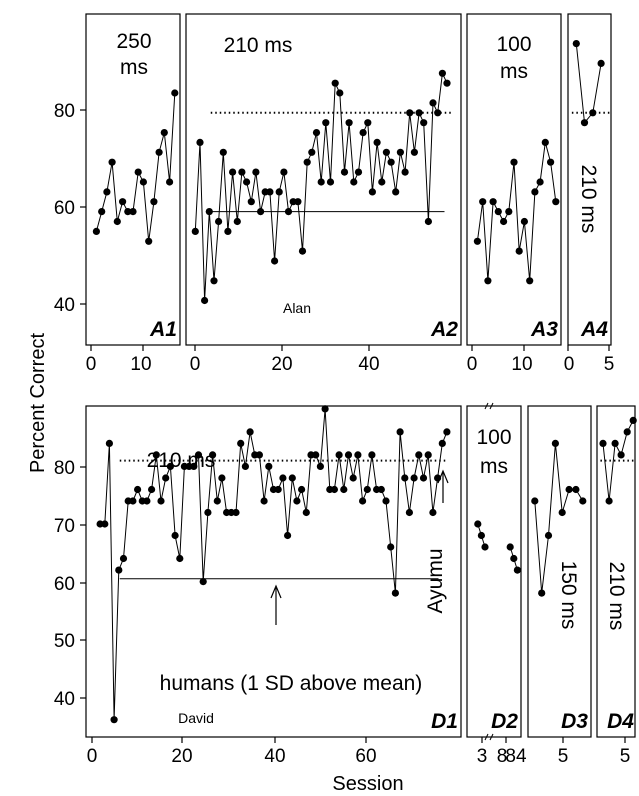 Image resolution: width=639 pixels, height=796 pixels. Describe the element at coordinates (195, 364) in the screenshot. I see `xtick-A2-0: 0` at that location.